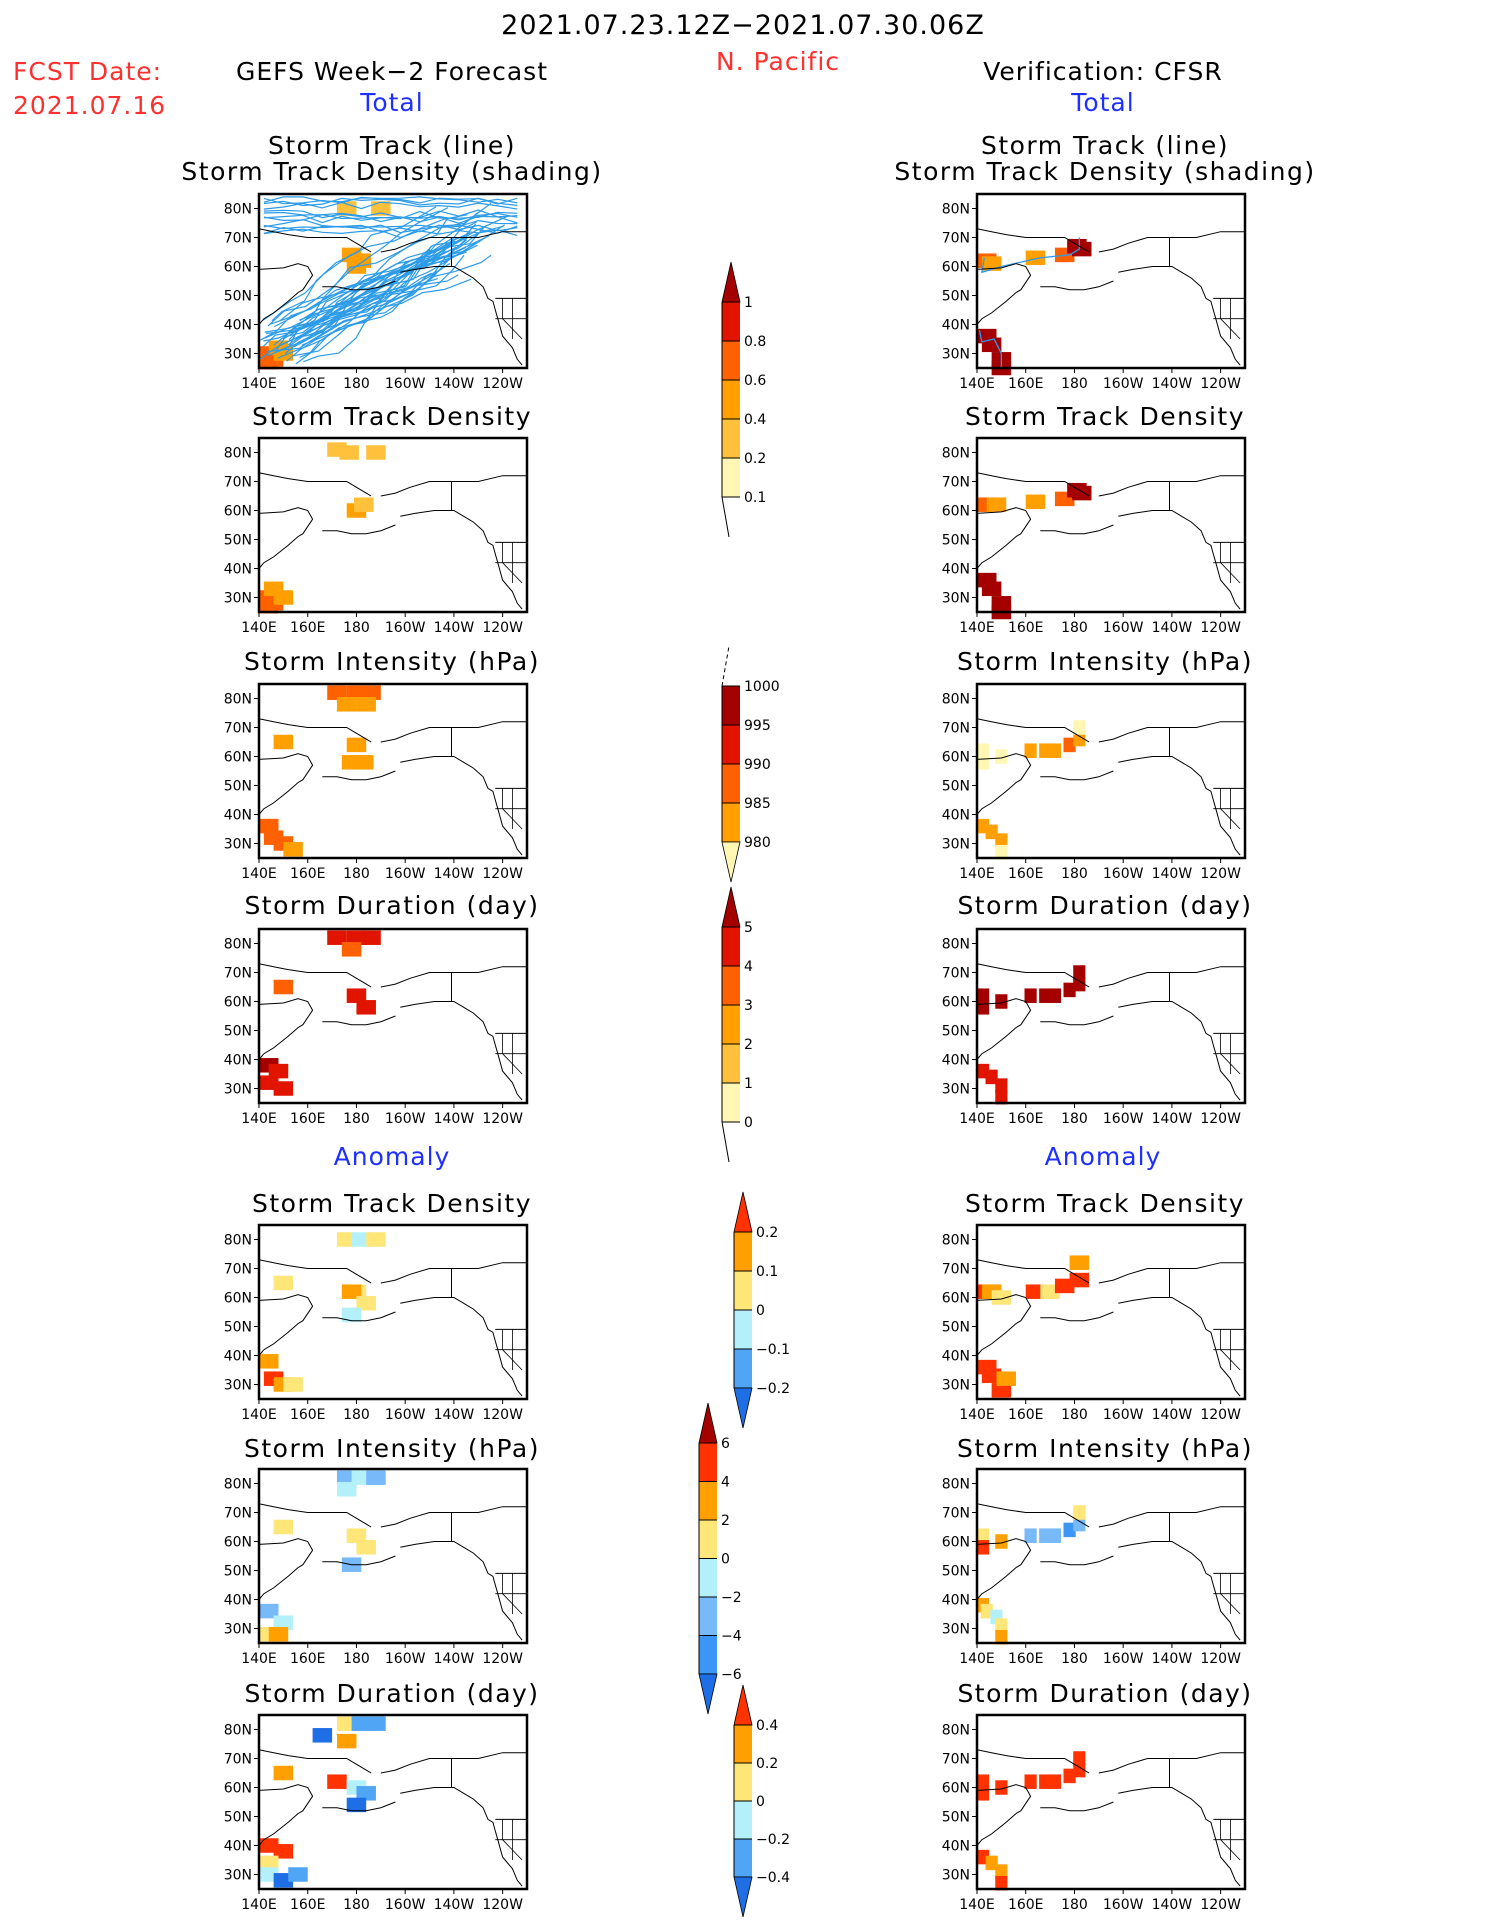  What do you see at coordinates (454, 628) in the screenshot?
I see `lon-tick-label: 140W` at bounding box center [454, 628].